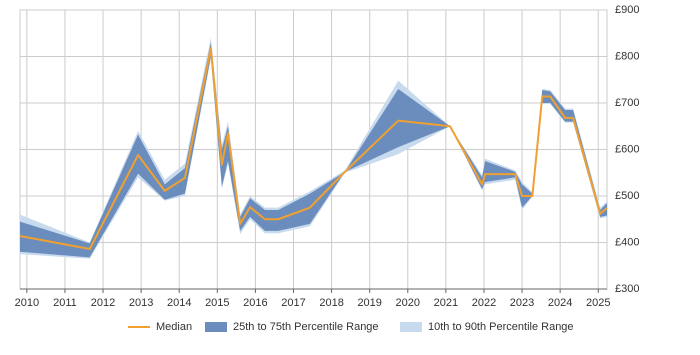 Image resolution: width=700 pixels, height=355 pixels. What do you see at coordinates (501, 327) in the screenshot?
I see `legend-label: 10th to 90th Percentile Range` at bounding box center [501, 327].